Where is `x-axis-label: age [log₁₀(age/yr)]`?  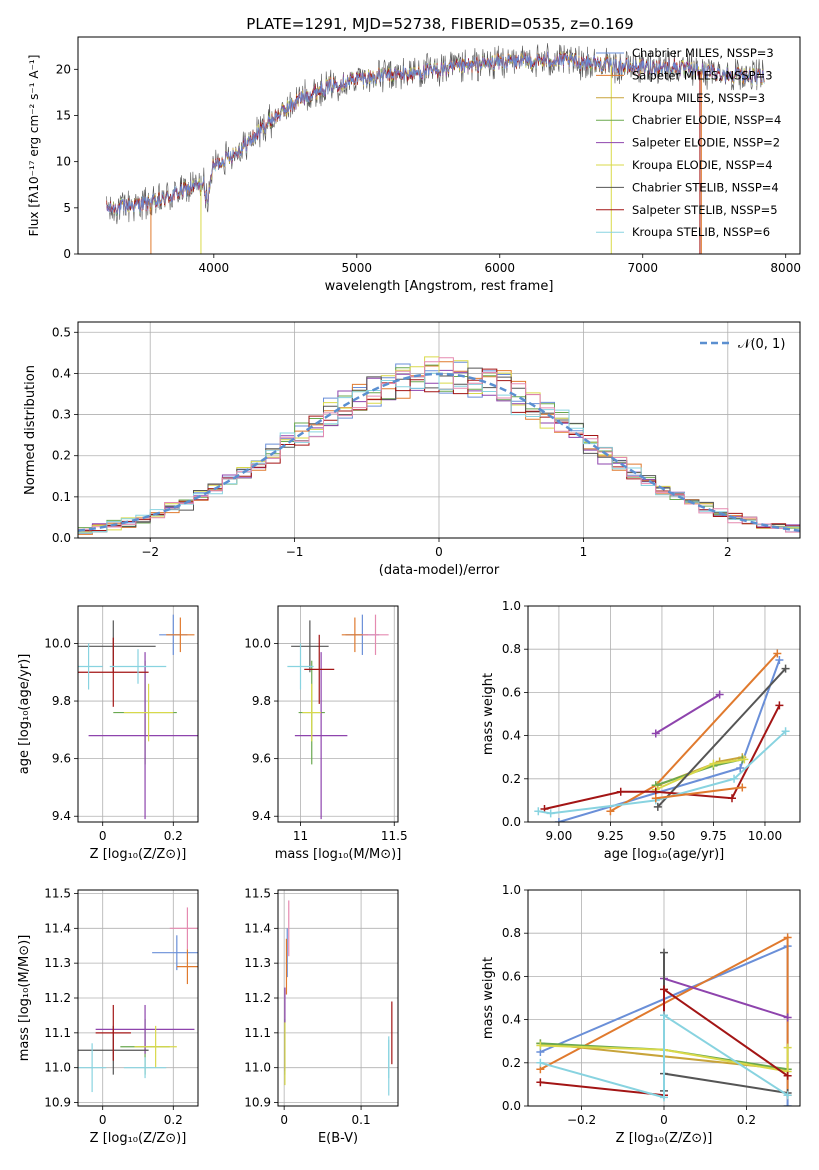 x-axis-label: age [log₁₀(age/yr)] is located at coordinates (664, 854).